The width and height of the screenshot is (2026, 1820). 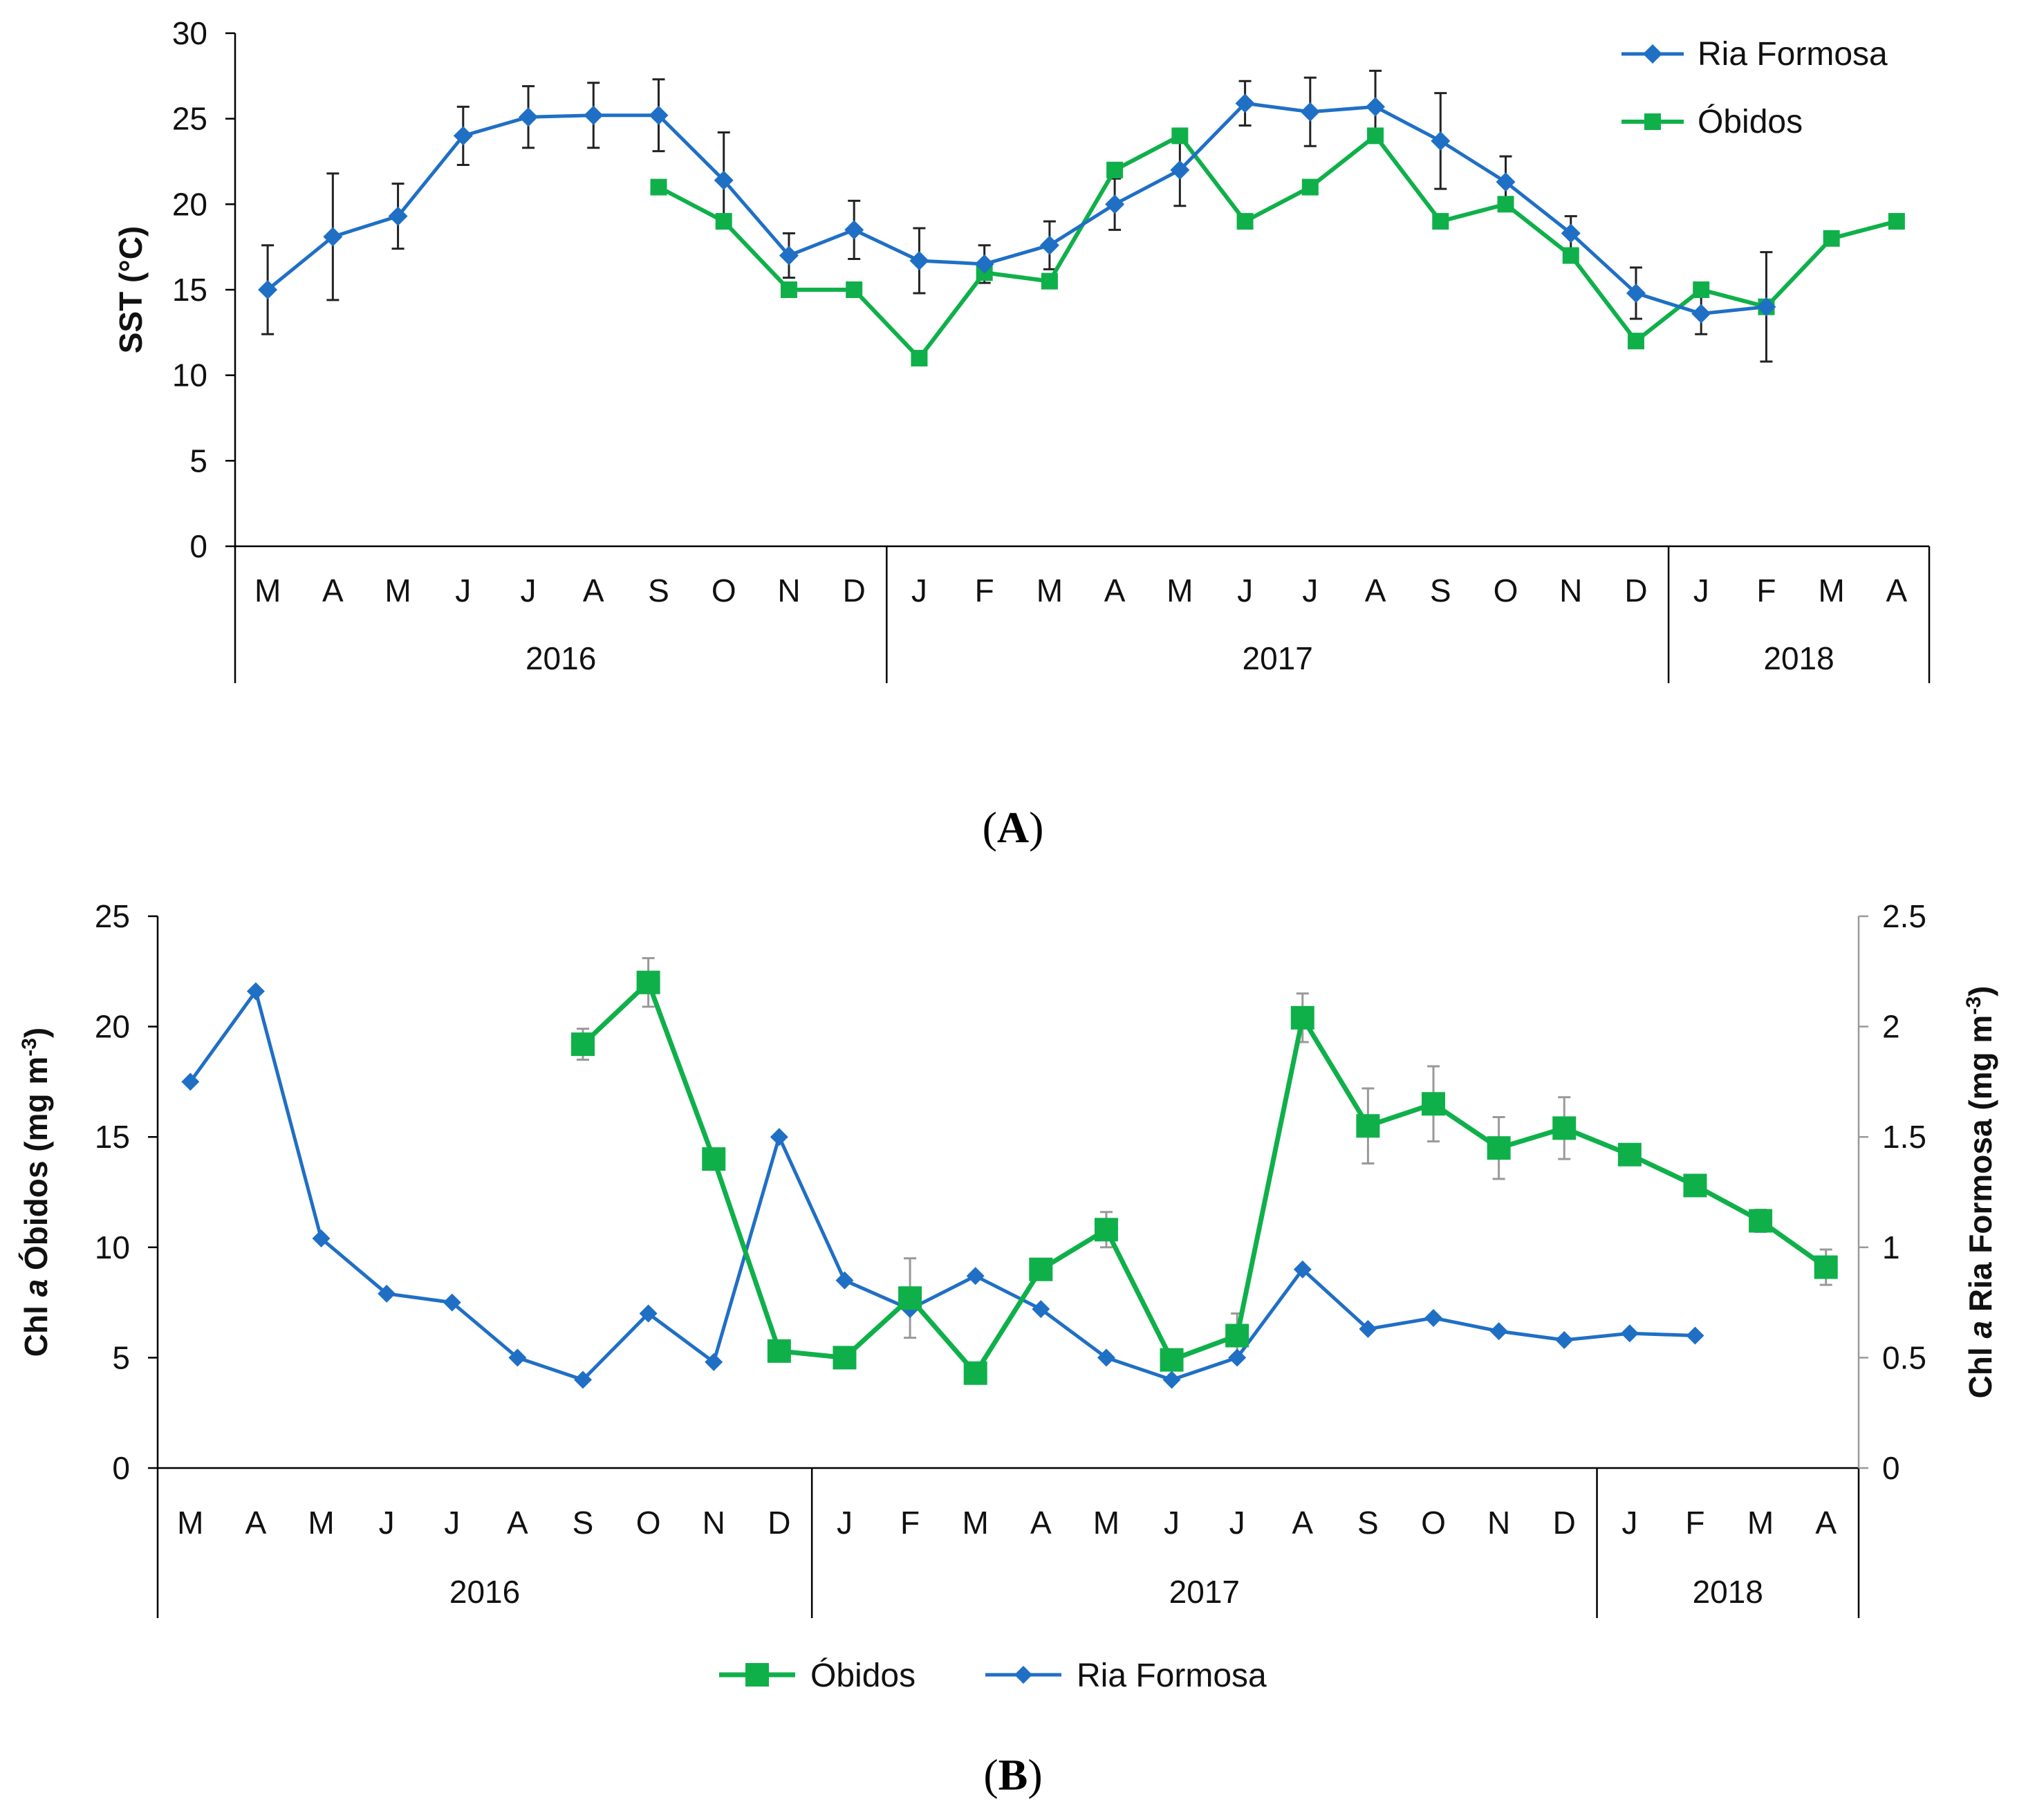 What do you see at coordinates (121, 1468) in the screenshot?
I see `y-left-tick-label: 0` at bounding box center [121, 1468].